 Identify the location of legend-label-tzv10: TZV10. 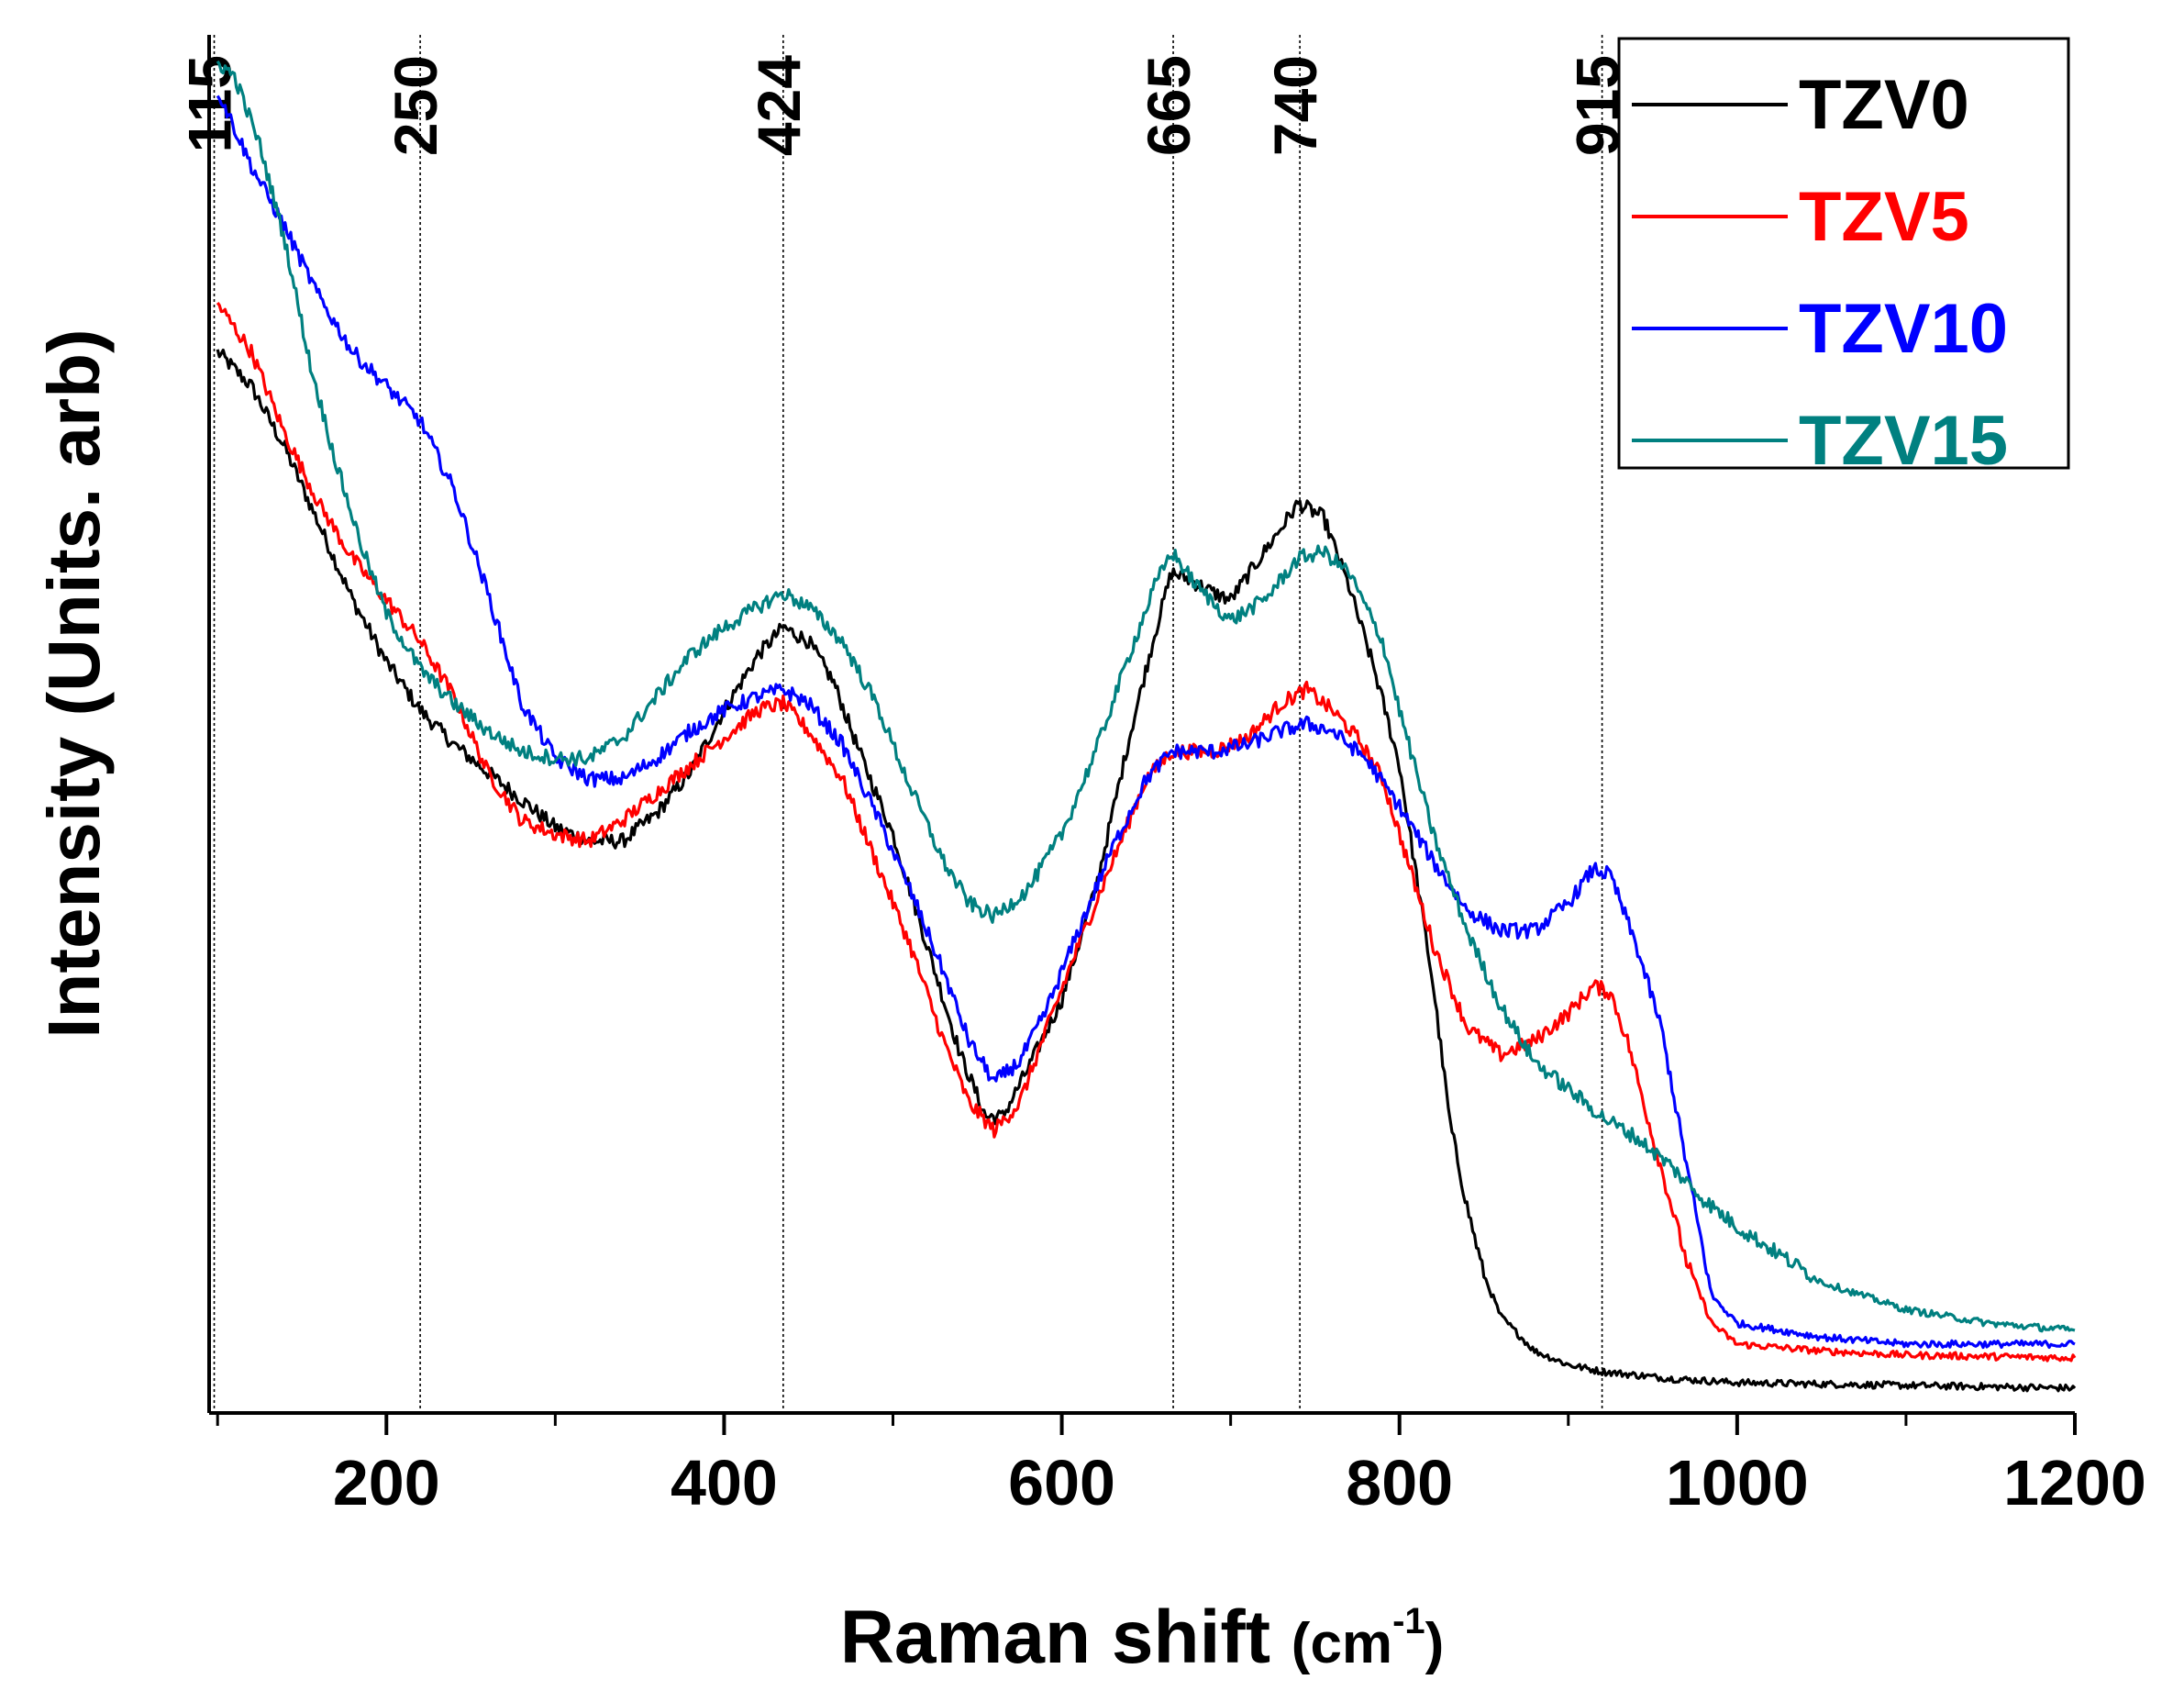
(1903, 329).